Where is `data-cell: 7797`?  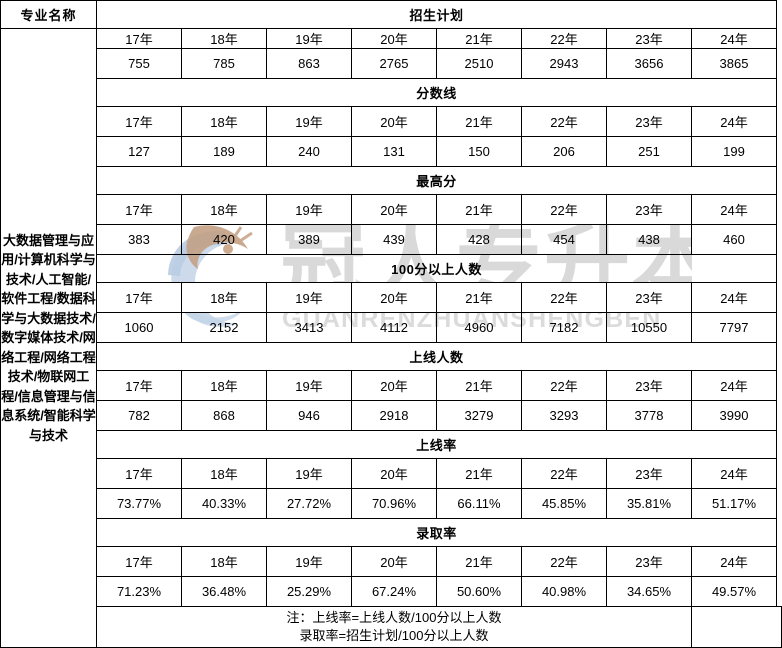 data-cell: 7797 is located at coordinates (734, 327).